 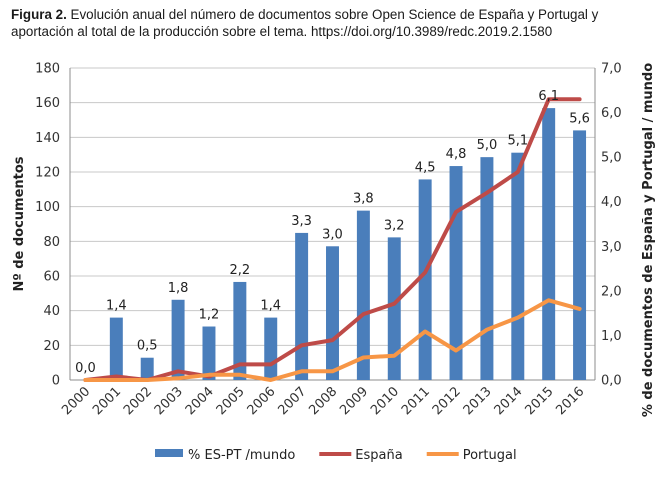 What do you see at coordinates (292, 401) in the screenshot?
I see `x-tick-label: 2007` at bounding box center [292, 401].